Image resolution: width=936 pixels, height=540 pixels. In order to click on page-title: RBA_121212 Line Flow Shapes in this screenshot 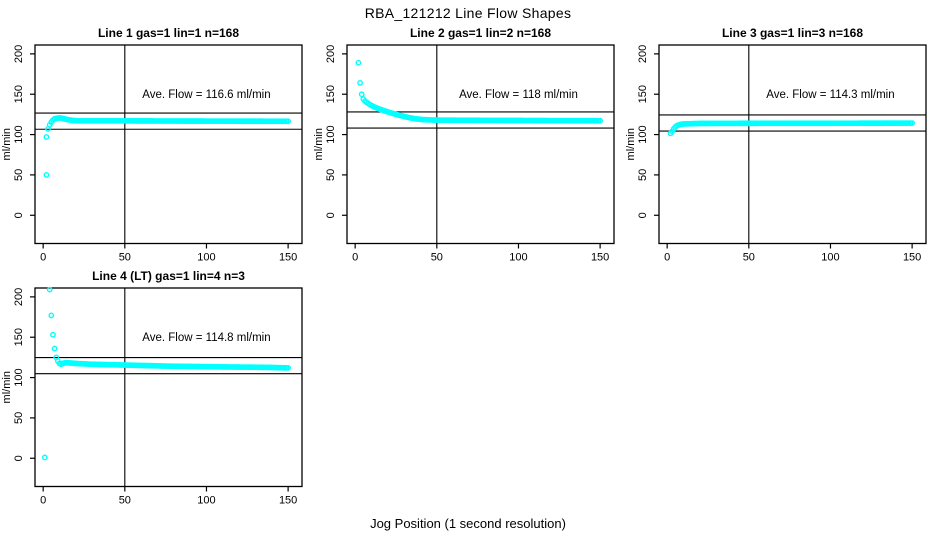, I will do `click(468, 13)`.